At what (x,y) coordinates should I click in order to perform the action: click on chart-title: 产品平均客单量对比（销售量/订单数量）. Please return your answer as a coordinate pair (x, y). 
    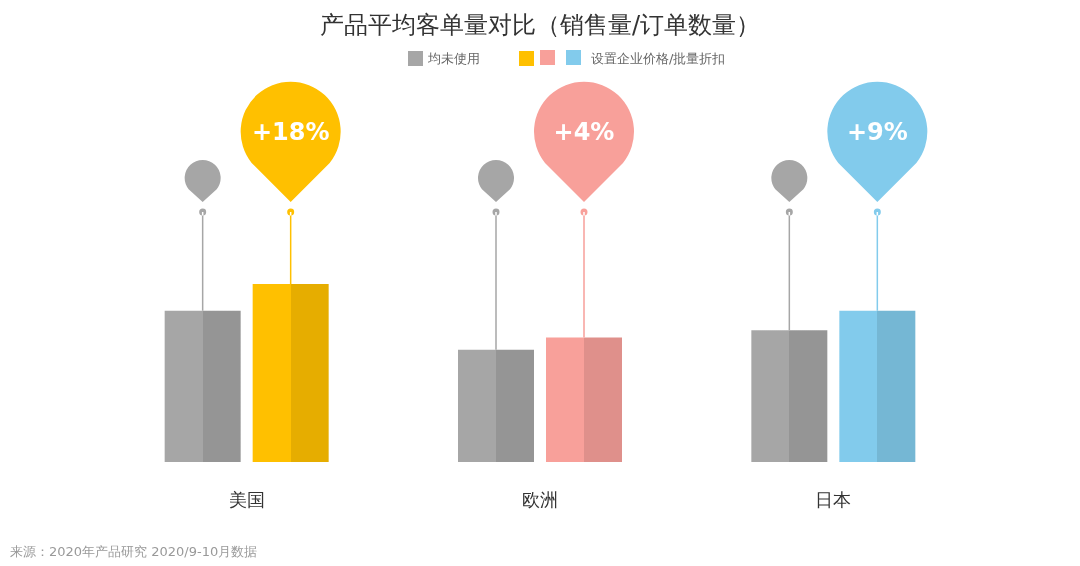
    Looking at the image, I should click on (540, 25).